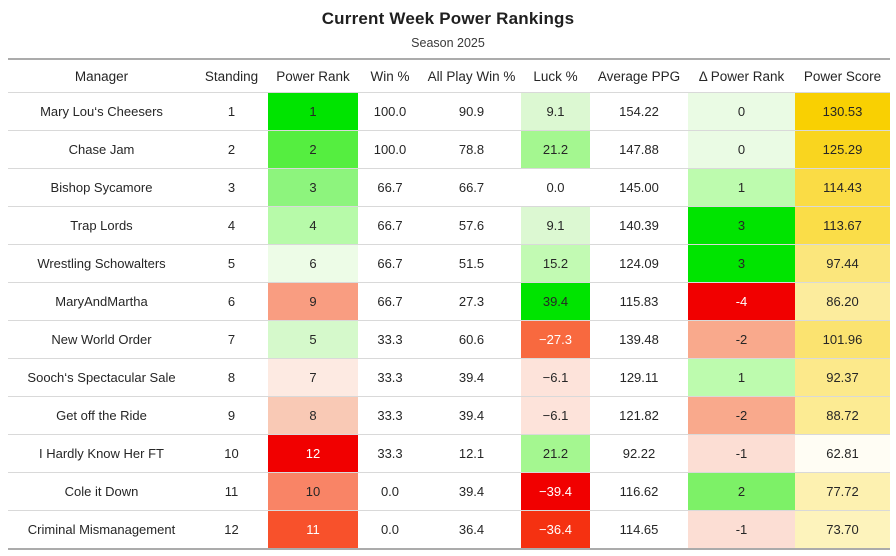  What do you see at coordinates (101, 415) in the screenshot?
I see `manager-cell: Get off the Ride` at bounding box center [101, 415].